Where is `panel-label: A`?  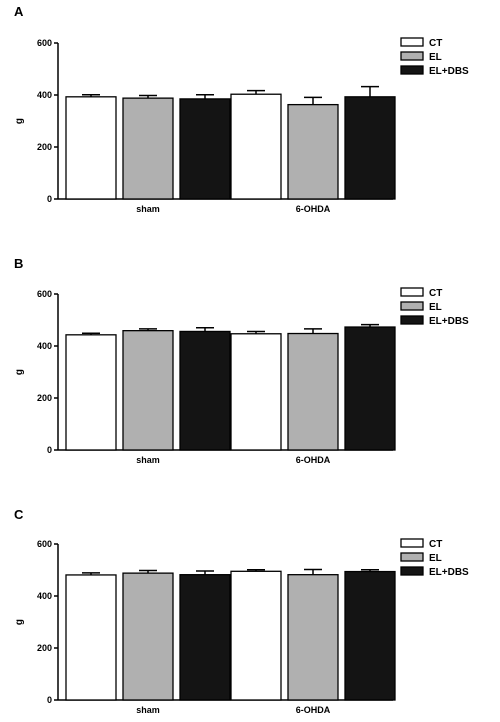
panel-label: A is located at coordinates (19, 11).